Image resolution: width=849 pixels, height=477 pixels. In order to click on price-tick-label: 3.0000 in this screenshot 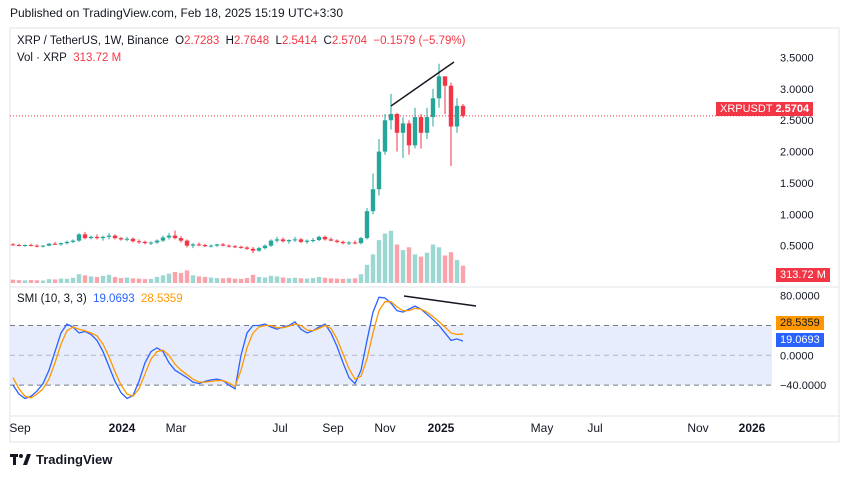, I will do `click(797, 90)`.